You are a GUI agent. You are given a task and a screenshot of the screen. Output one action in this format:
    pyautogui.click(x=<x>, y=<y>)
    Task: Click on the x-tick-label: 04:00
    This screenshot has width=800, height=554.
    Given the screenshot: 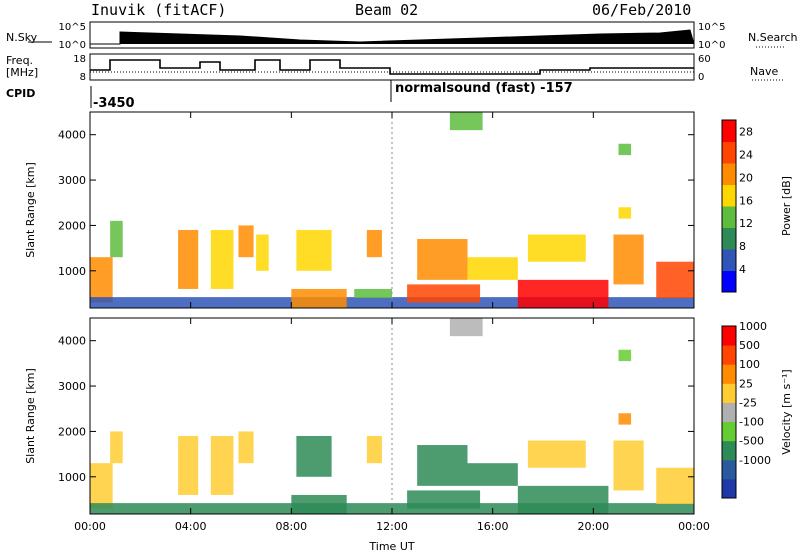 What is the action you would take?
    pyautogui.click(x=191, y=526)
    